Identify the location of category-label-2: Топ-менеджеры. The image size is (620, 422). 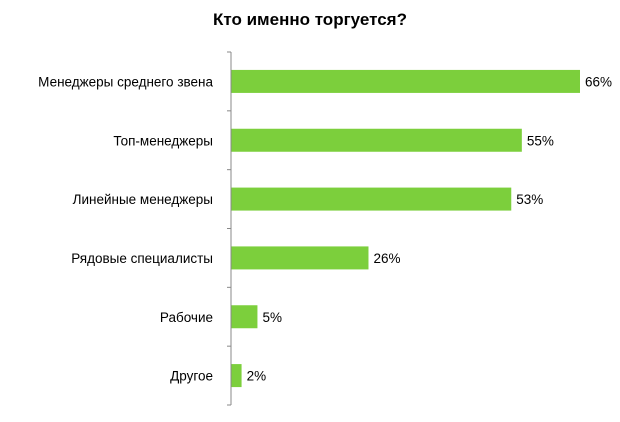
(163, 140).